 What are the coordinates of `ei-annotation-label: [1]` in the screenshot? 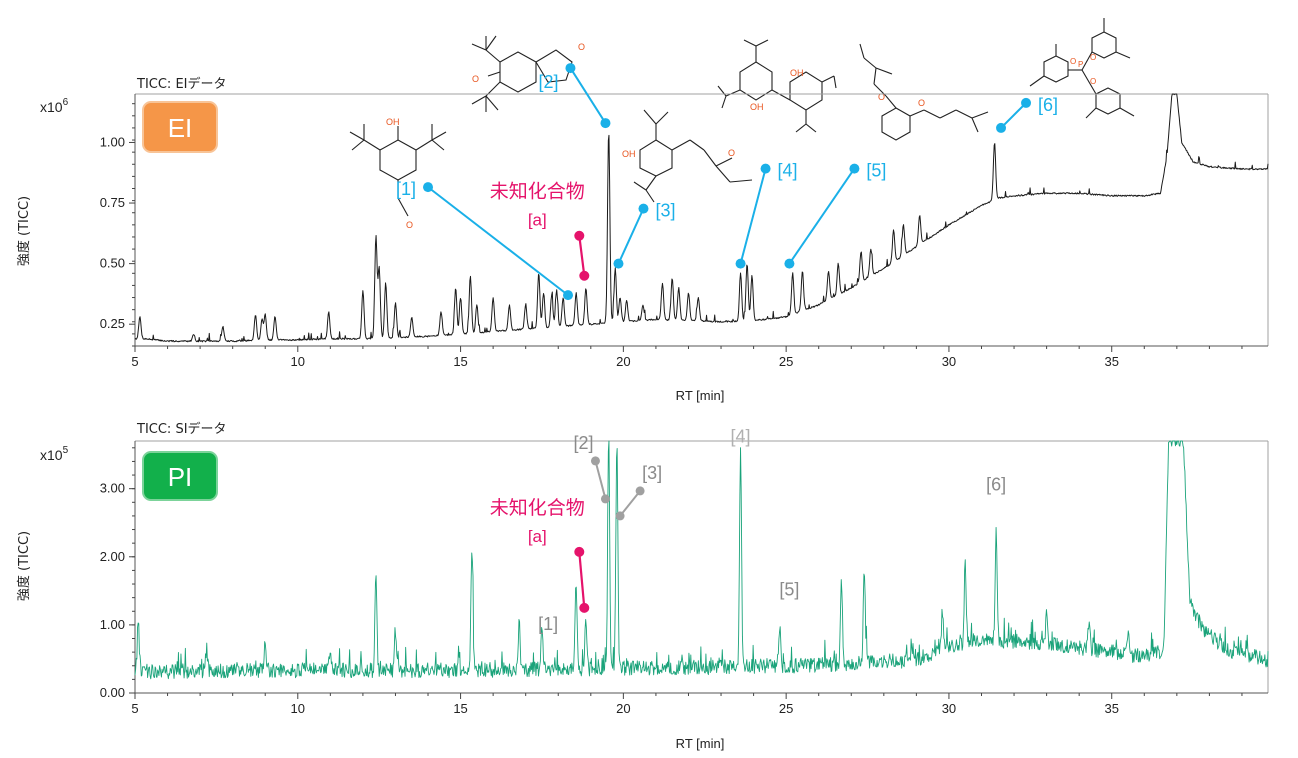 It's located at (406, 189).